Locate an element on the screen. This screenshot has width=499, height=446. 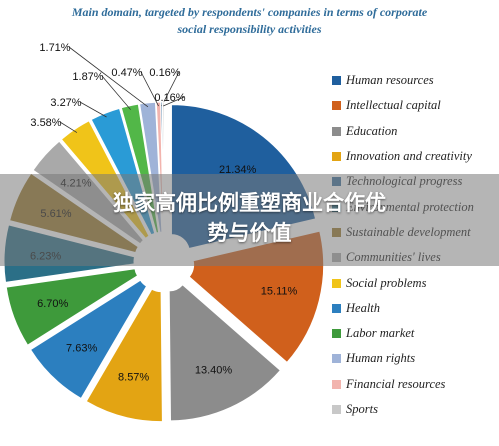
legend-label: Social problems is located at coordinates (386, 282).